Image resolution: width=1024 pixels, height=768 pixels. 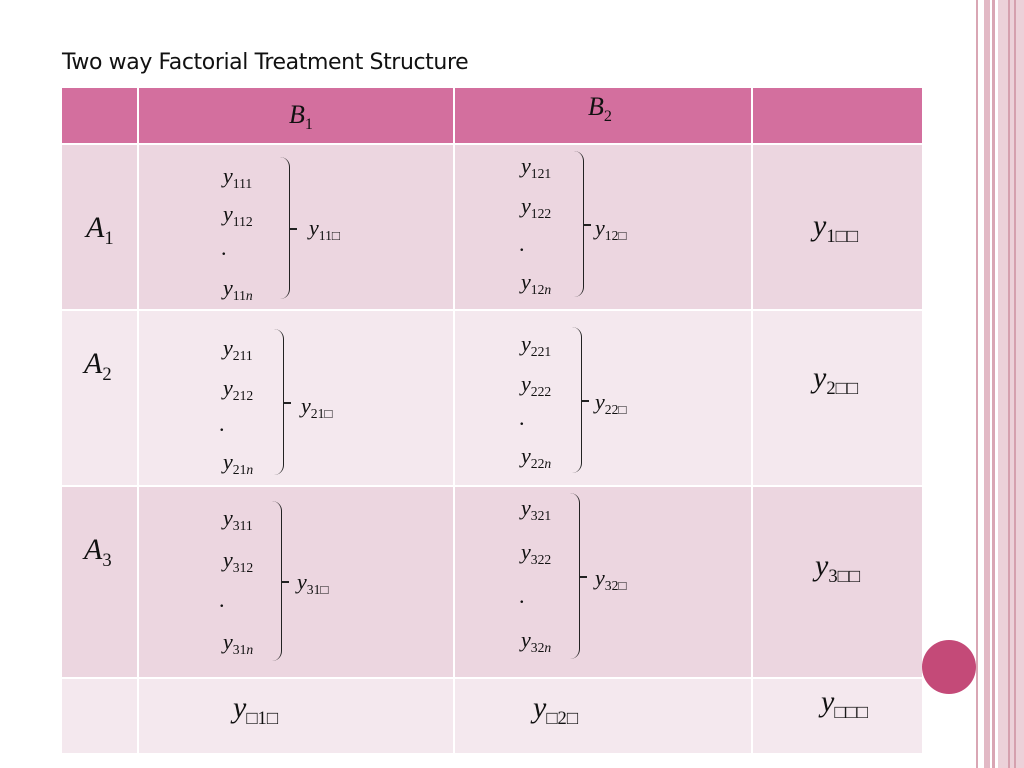 What do you see at coordinates (256, 710) in the screenshot?
I see `col-total: y□1□` at bounding box center [256, 710].